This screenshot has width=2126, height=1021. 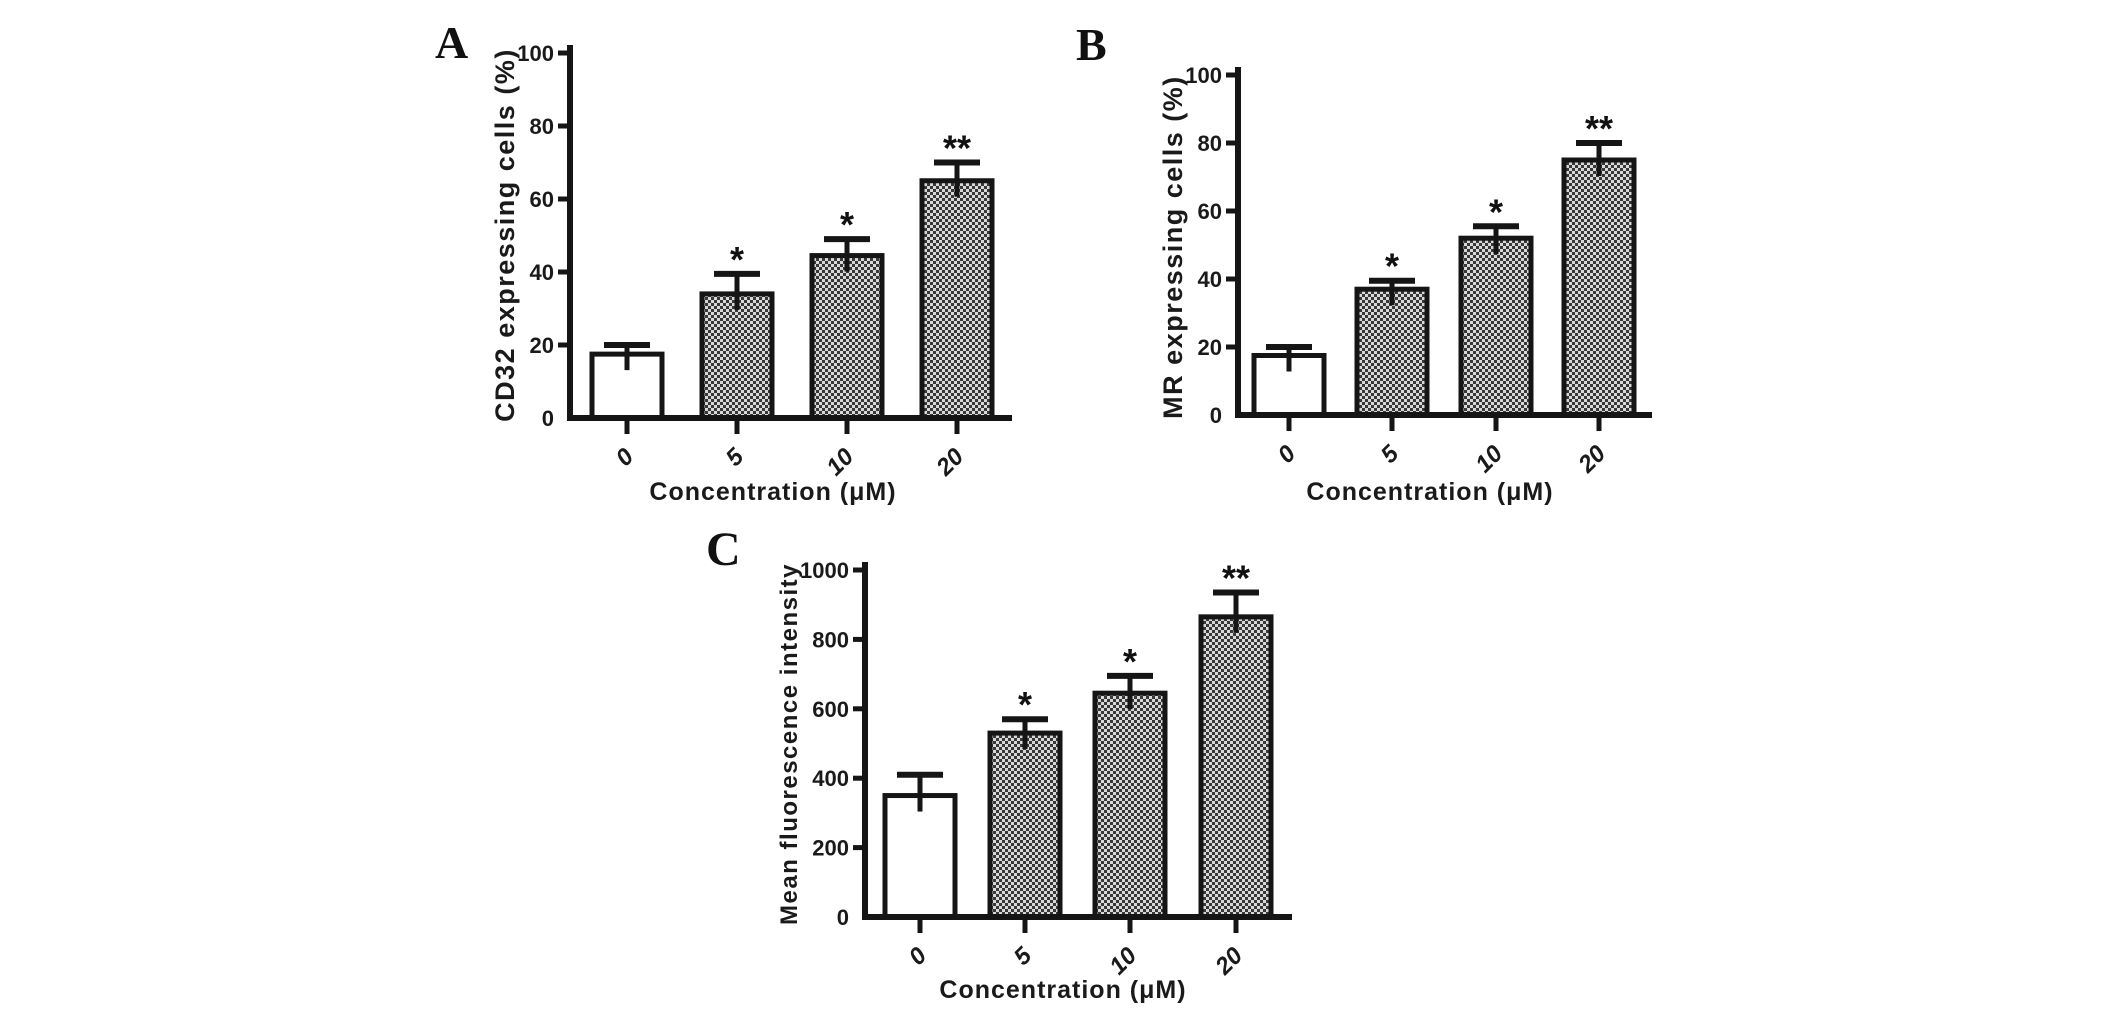 I want to click on panel-a-letter: A, so click(x=452, y=42).